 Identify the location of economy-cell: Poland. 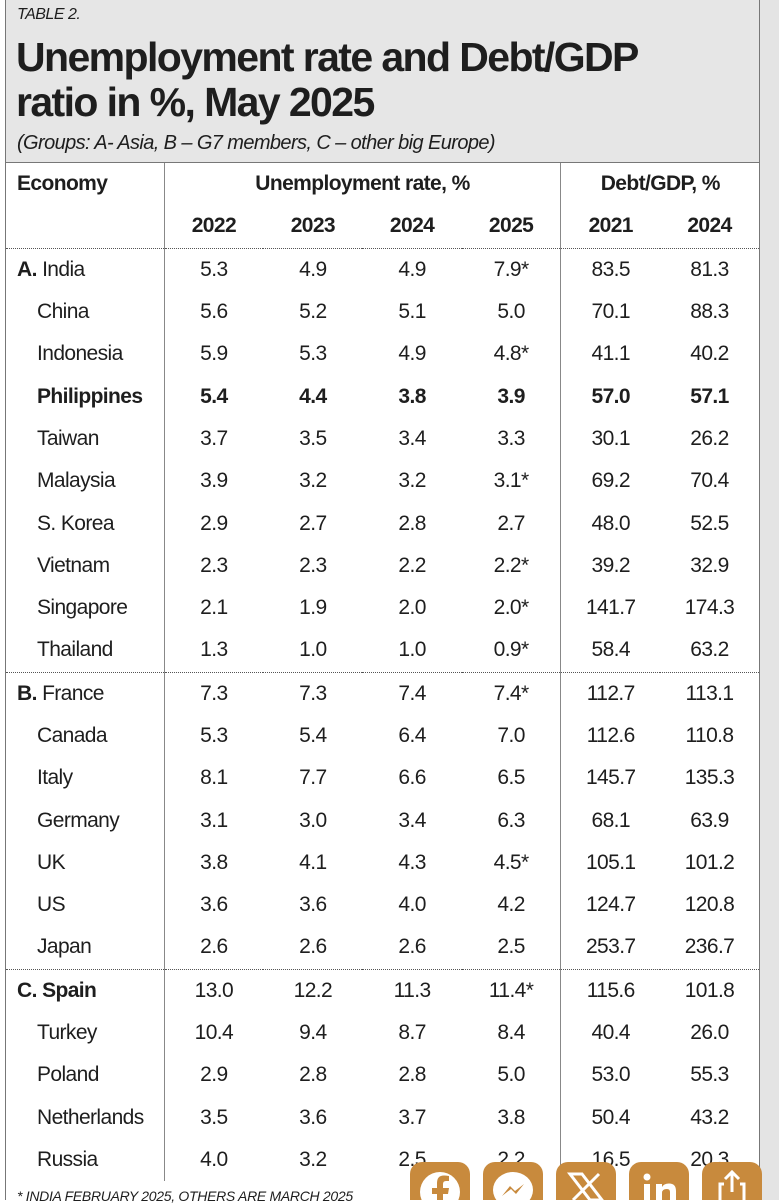
(85, 1075).